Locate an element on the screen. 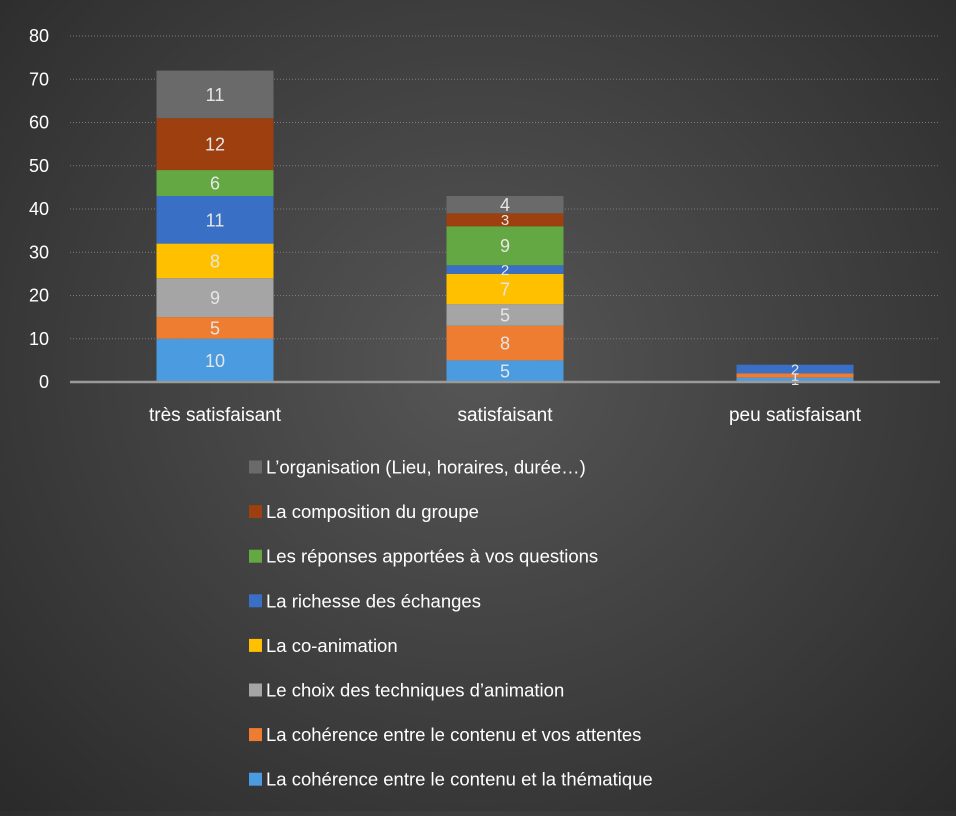 This screenshot has width=956, height=816. y-tick-label: 50 is located at coordinates (39, 166).